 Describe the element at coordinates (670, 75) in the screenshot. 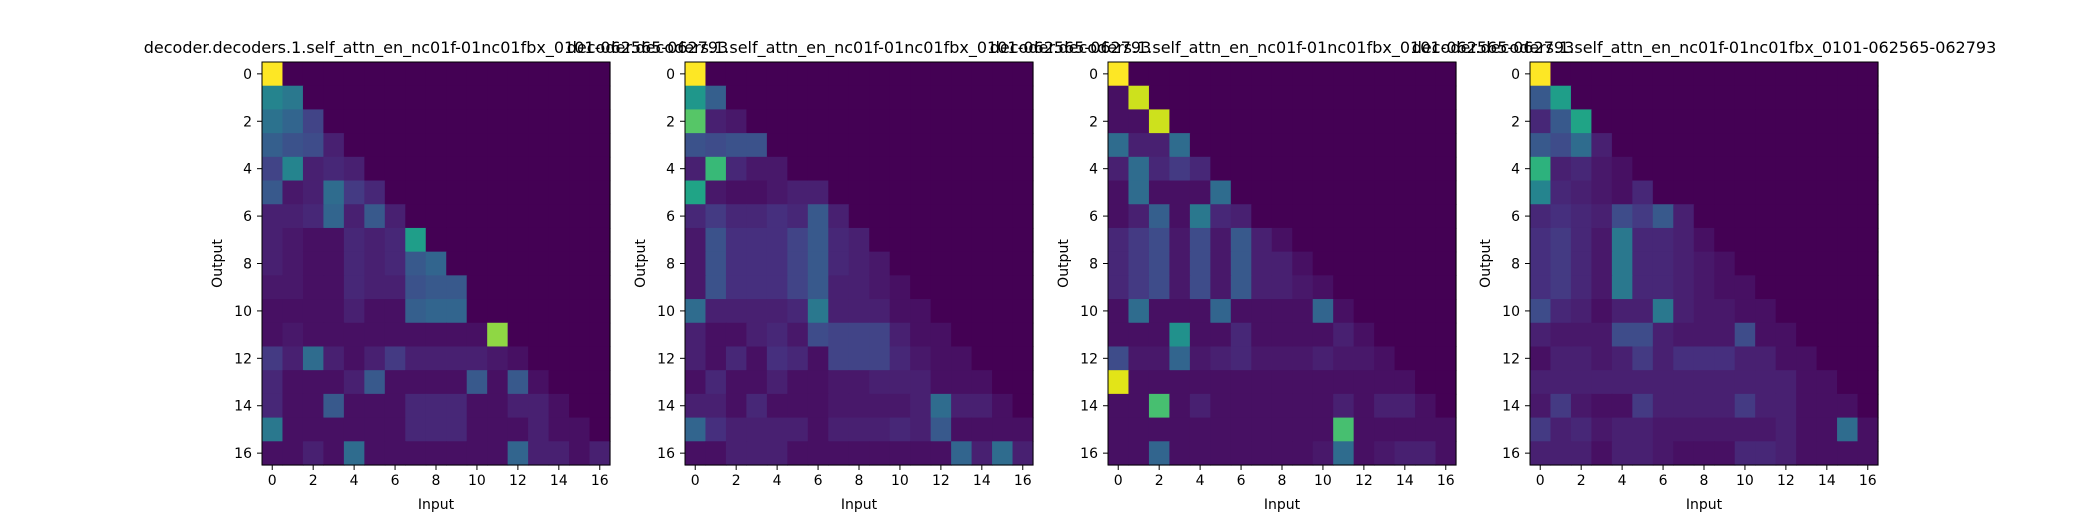

I see `y-tick-label: 0` at that location.